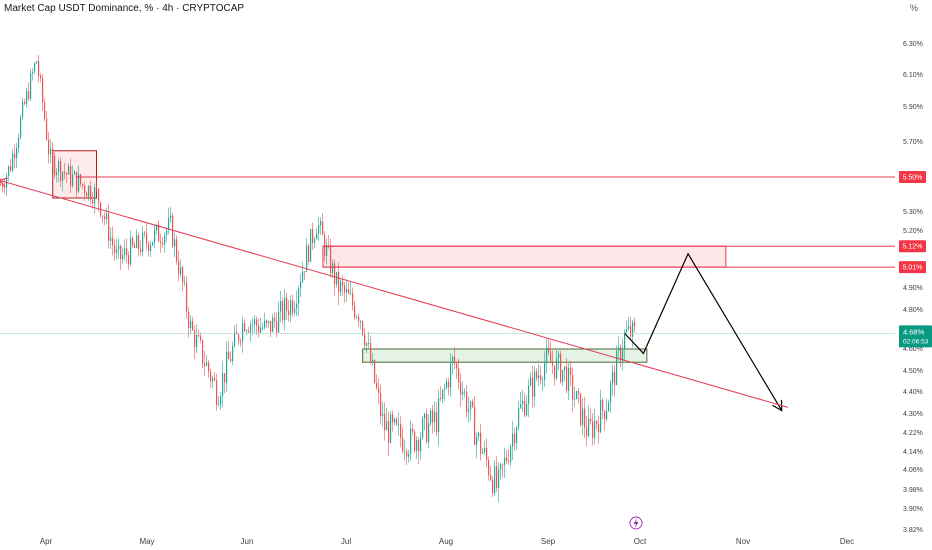 Image resolution: width=932 pixels, height=550 pixels. What do you see at coordinates (914, 331) in the screenshot?
I see `current-price-text: 4.68%` at bounding box center [914, 331].